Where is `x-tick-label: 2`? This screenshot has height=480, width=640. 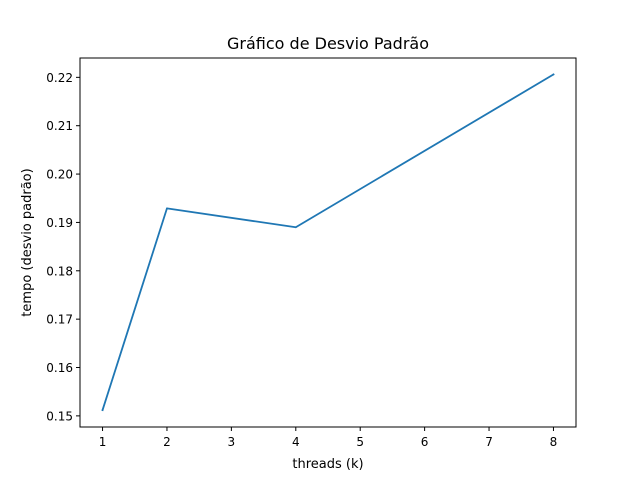
x-tick-label: 2 is located at coordinates (167, 442).